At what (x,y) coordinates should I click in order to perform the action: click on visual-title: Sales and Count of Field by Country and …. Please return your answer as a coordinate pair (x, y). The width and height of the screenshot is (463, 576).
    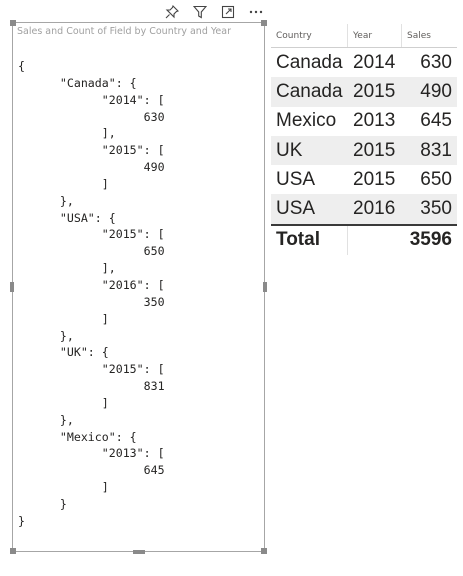
    Looking at the image, I should click on (124, 31).